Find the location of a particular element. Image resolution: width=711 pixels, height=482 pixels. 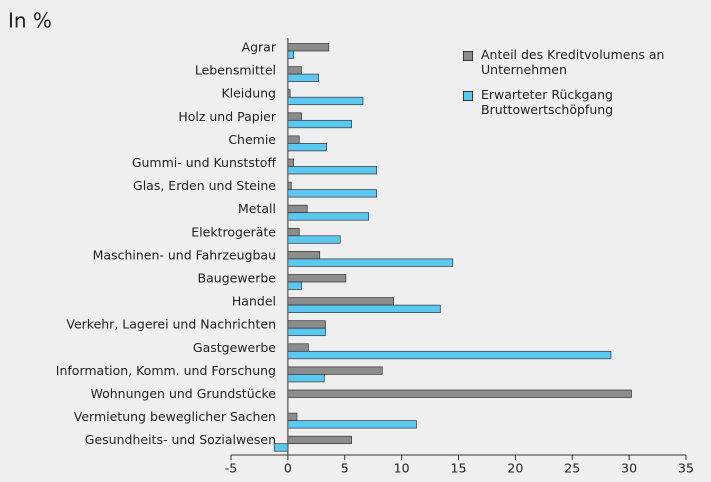

legend-label: Erwarteter Rückgang Bruttowertschöpfung is located at coordinates (547, 102).